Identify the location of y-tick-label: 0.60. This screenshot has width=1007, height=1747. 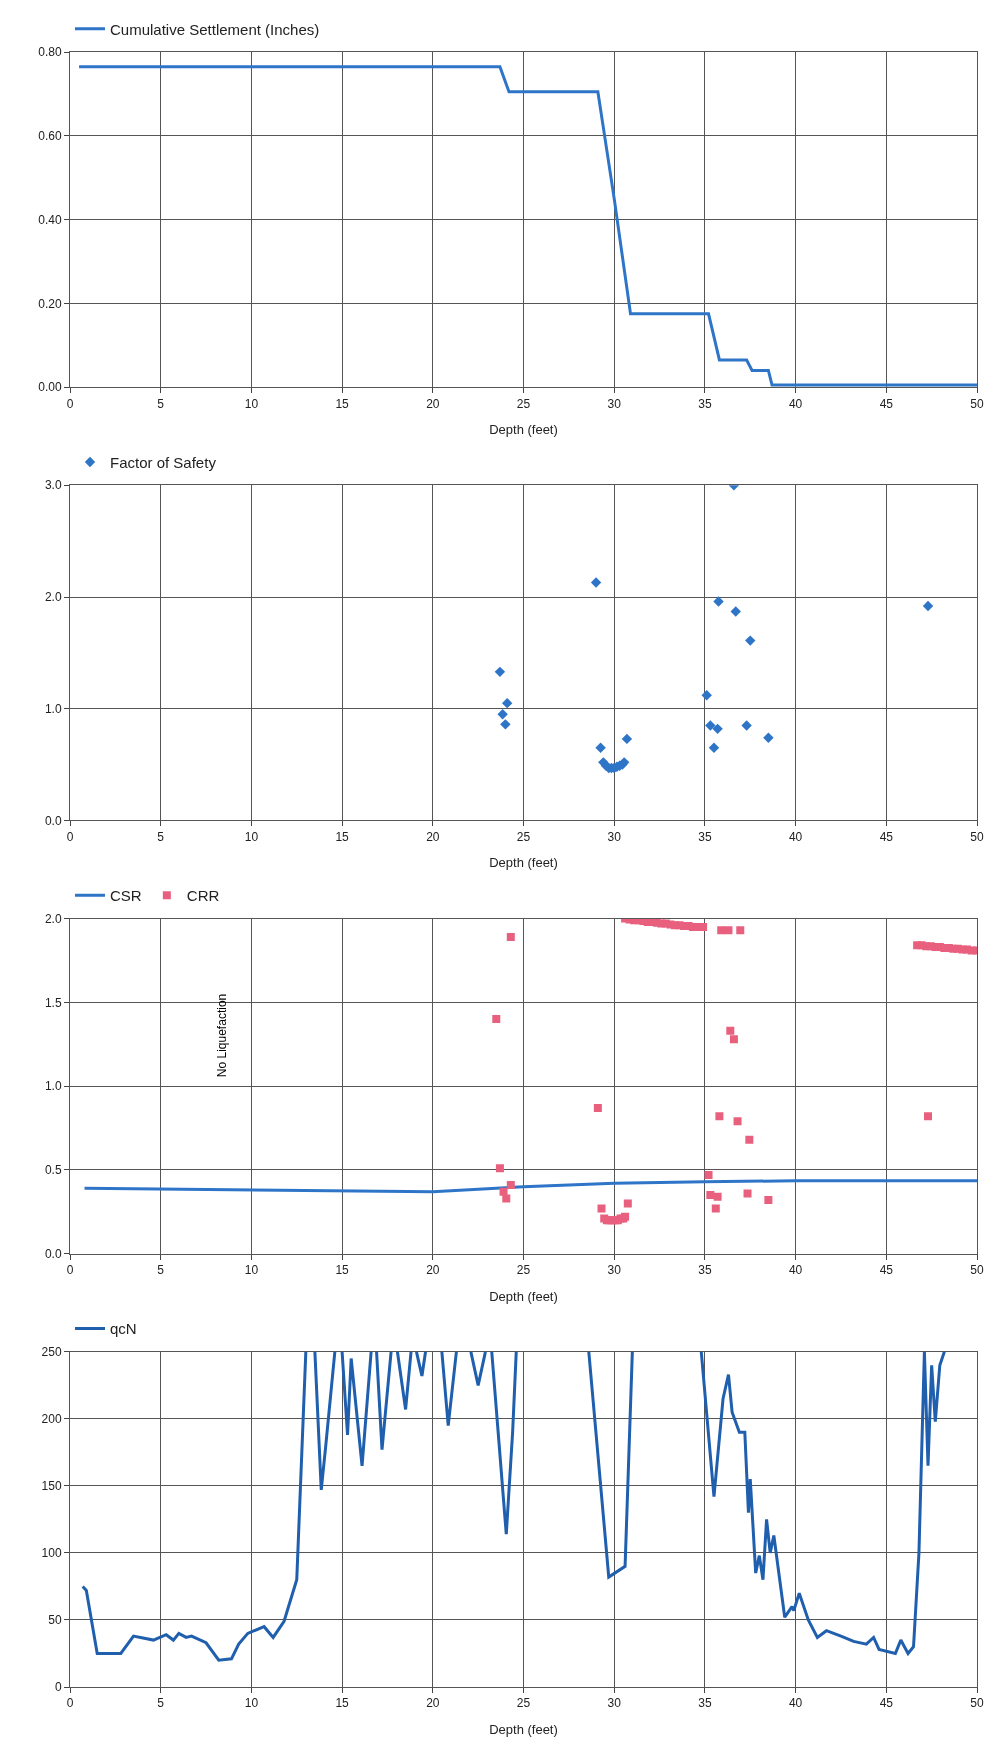
(50, 135).